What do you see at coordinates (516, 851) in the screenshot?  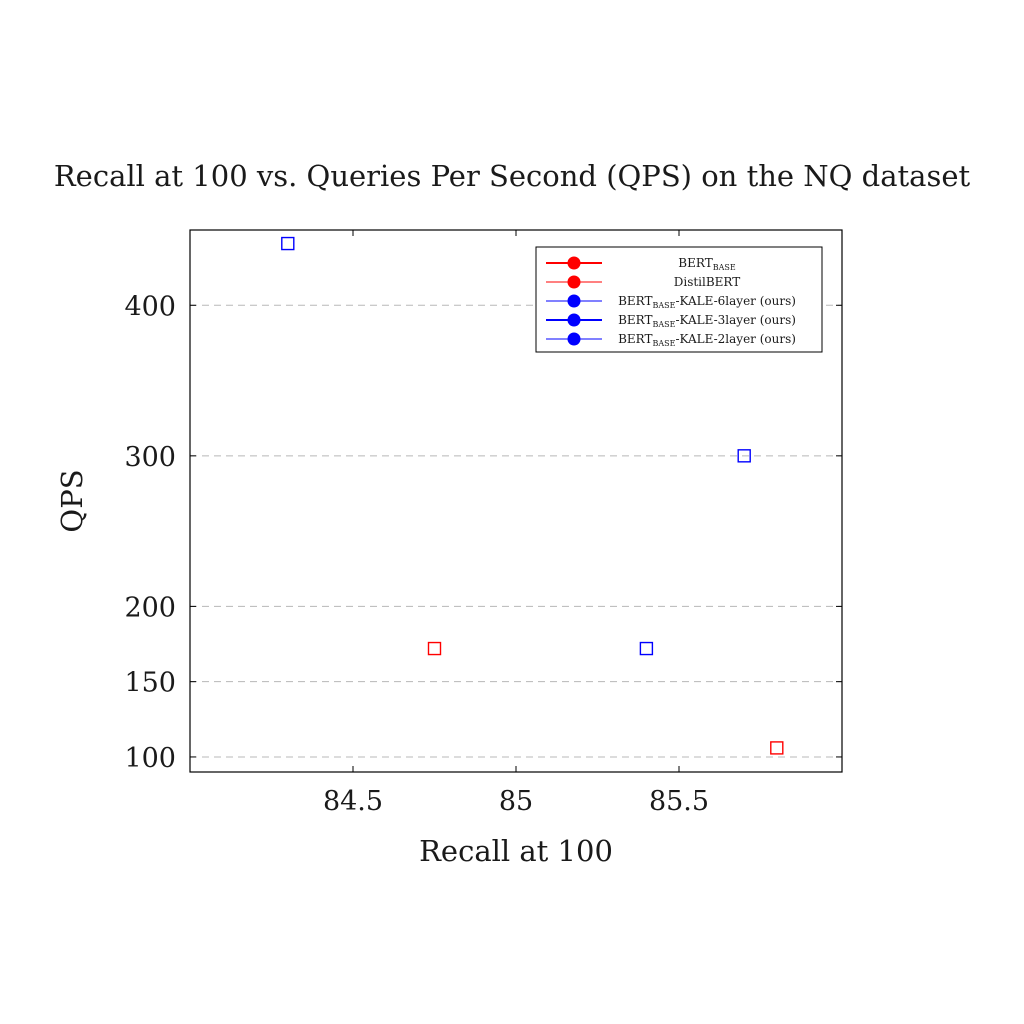 I see `x-axis-label: Recall at 100` at bounding box center [516, 851].